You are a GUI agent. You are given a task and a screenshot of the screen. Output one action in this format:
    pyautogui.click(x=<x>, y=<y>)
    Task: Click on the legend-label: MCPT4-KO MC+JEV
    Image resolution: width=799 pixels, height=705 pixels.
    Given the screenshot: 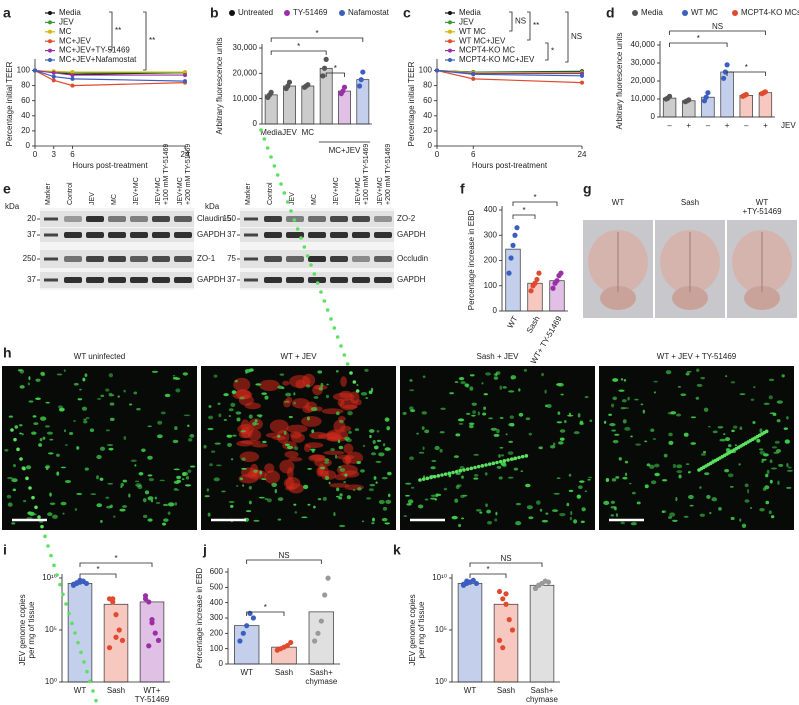 What is the action you would take?
    pyautogui.click(x=497, y=59)
    